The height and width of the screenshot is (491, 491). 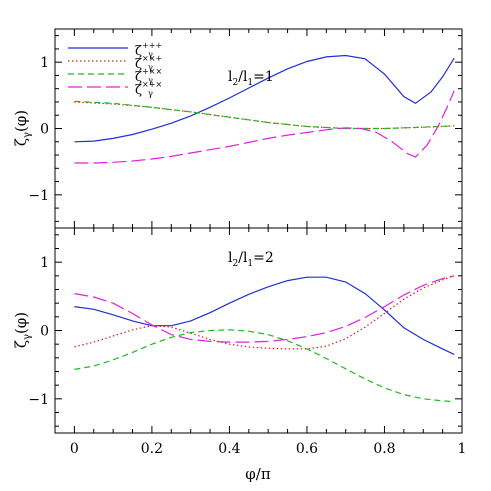 I want to click on legend: ζ+++ γζ××+ γζ+×× γζ×+× γ, so click(x=115, y=69).